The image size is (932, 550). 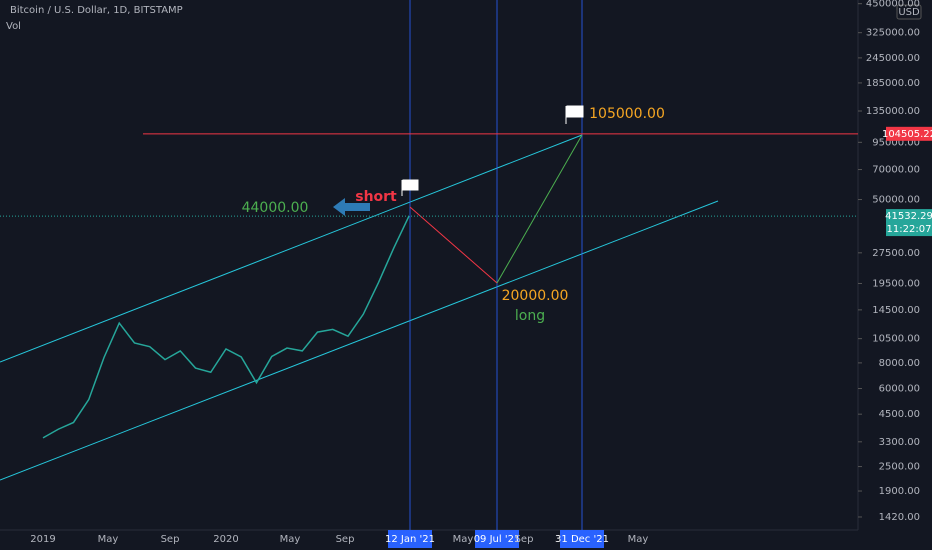 I want to click on y-tick-label: 6000.00, so click(x=899, y=389).